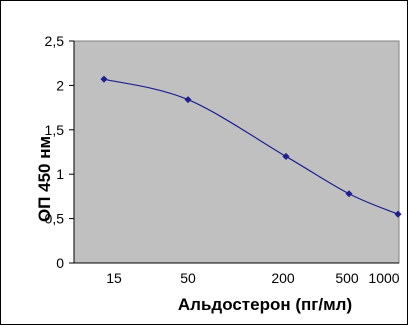 The height and width of the screenshot is (326, 408). I want to click on y-tick-label: 0,5, so click(55, 219).